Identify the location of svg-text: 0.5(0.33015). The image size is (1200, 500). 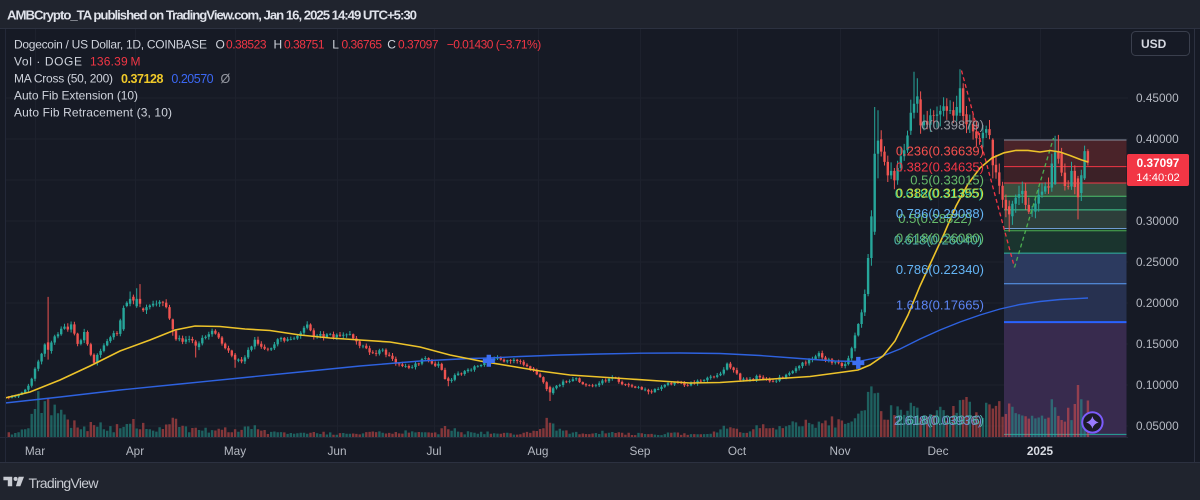
(947, 180).